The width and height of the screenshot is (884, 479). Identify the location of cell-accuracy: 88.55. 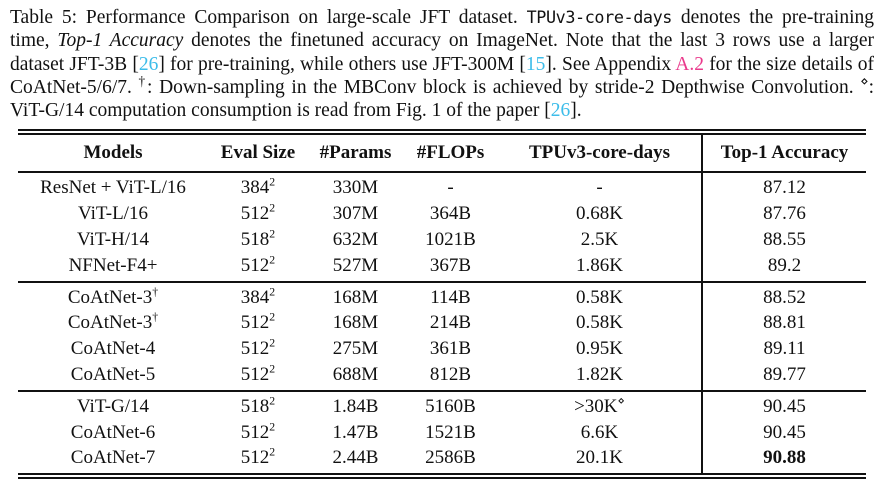
(783, 240).